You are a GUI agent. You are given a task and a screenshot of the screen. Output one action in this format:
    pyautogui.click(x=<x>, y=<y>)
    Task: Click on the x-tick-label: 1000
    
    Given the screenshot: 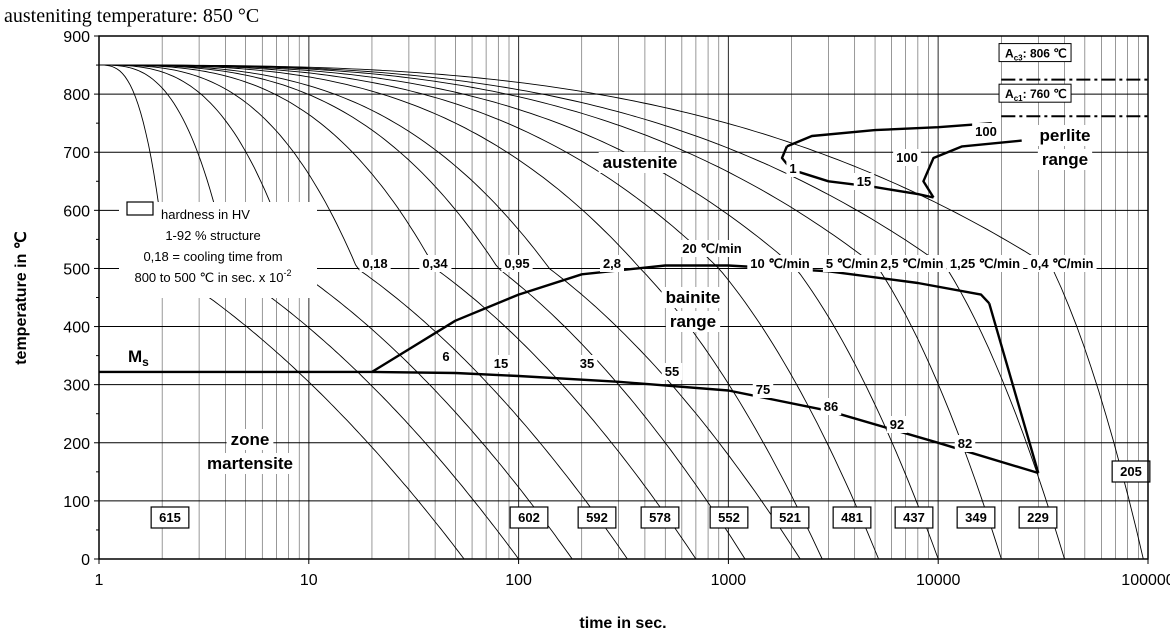 What is the action you would take?
    pyautogui.click(x=729, y=580)
    